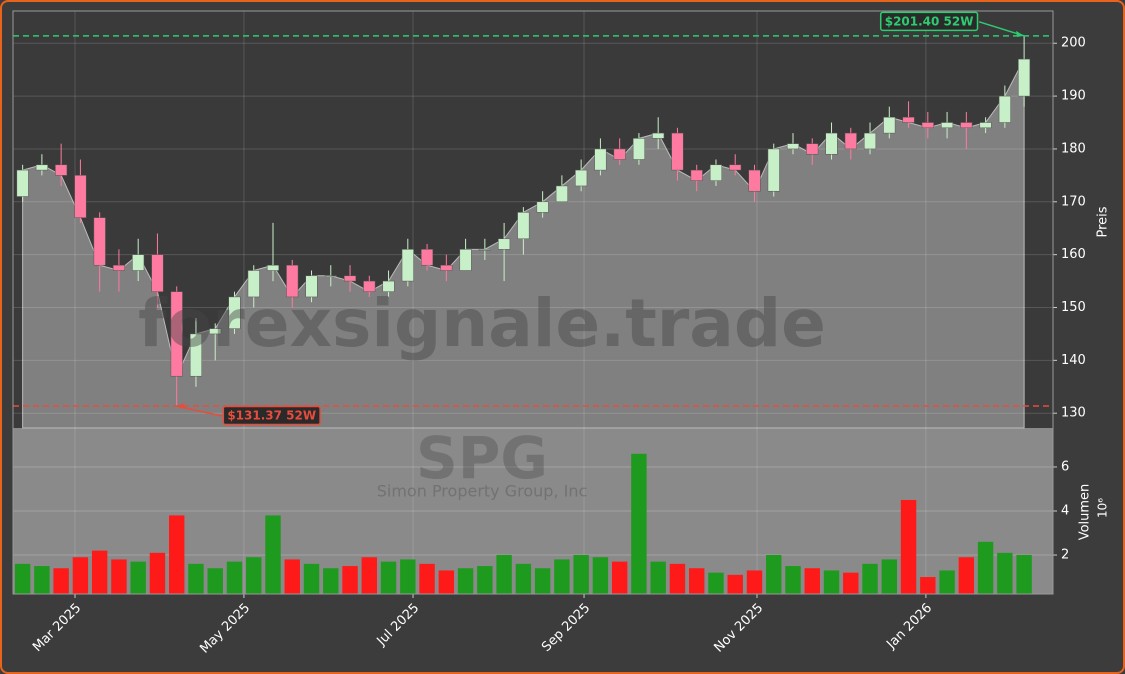 This screenshot has height=674, width=1125. What do you see at coordinates (1073, 360) in the screenshot?
I see `y-tick-label: 140` at bounding box center [1073, 360].